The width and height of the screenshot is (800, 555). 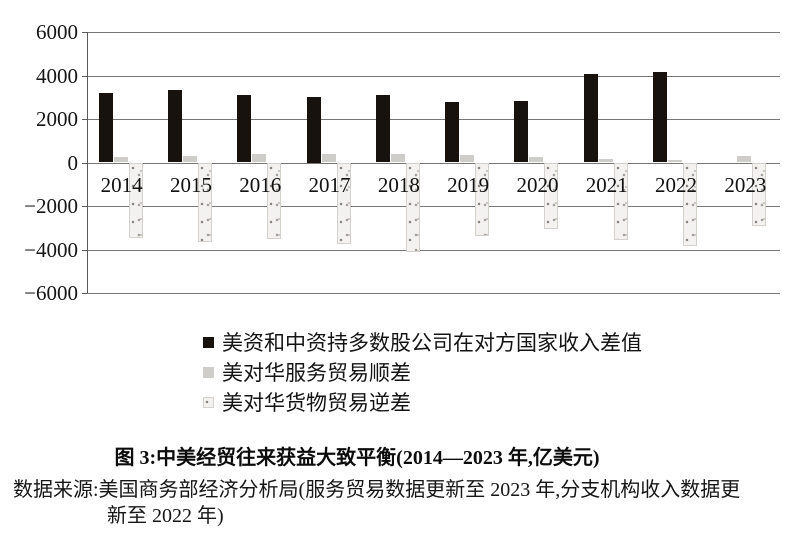 I want to click on bar-income-diff-2020, so click(x=521, y=131).